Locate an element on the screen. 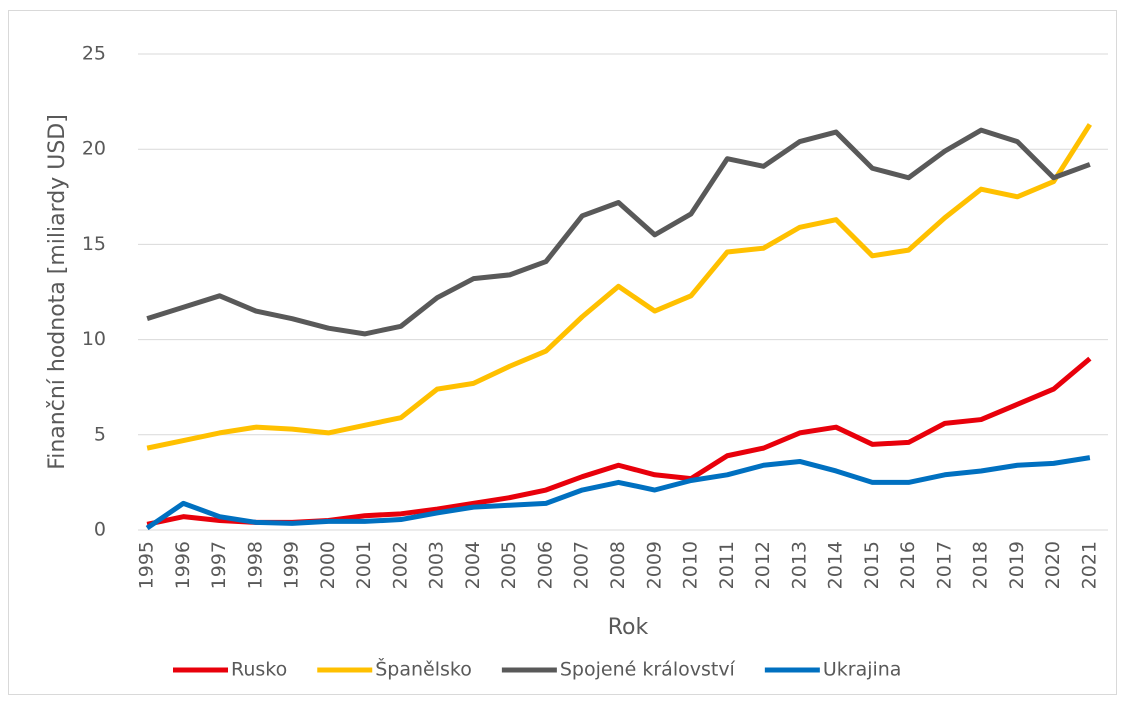 The height and width of the screenshot is (702, 1124). x-tick-label: 2006 is located at coordinates (545, 565).